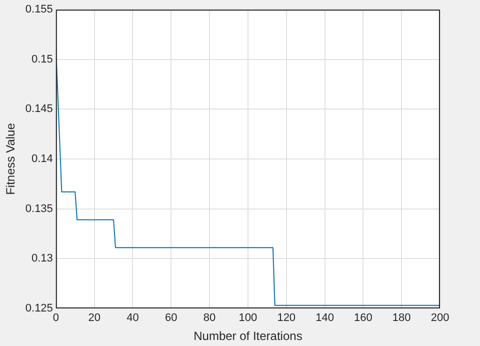  What do you see at coordinates (39, 10) in the screenshot?
I see `y-tick-label: 0.155` at bounding box center [39, 10].